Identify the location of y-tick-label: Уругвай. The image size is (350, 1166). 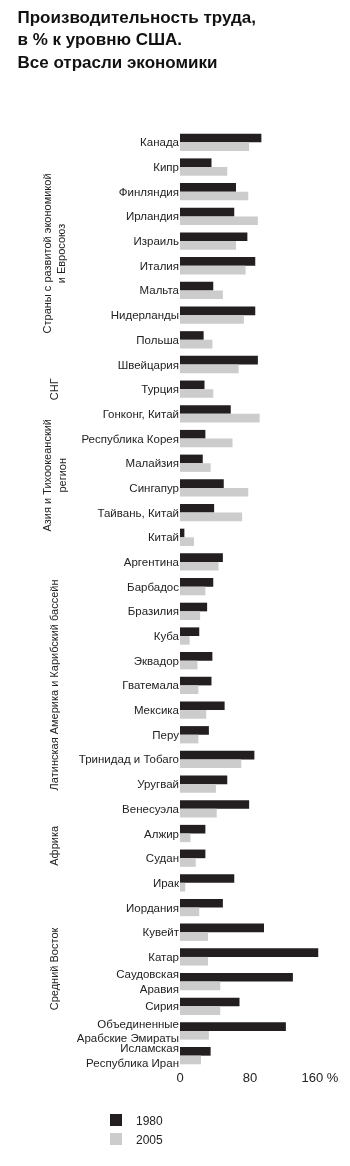
(158, 784).